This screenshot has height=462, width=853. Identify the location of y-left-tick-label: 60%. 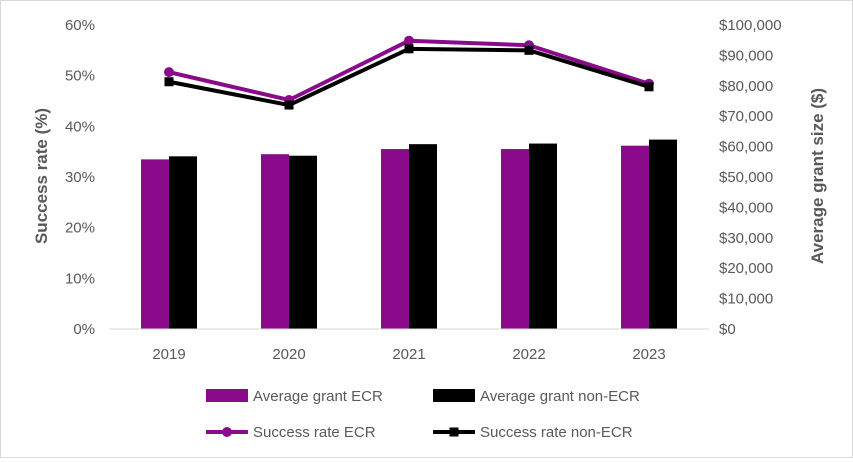
(80, 25).